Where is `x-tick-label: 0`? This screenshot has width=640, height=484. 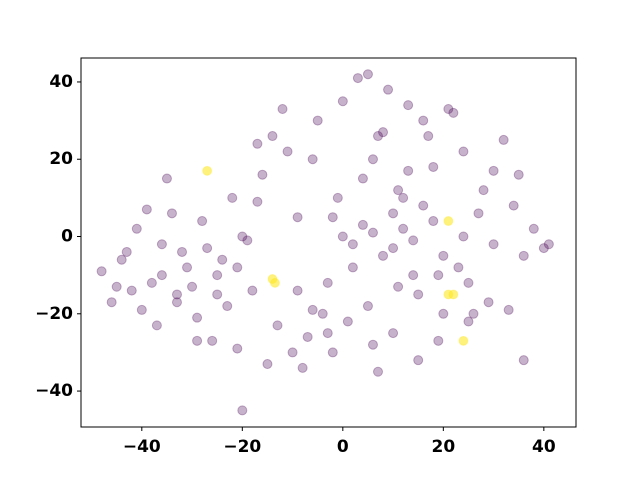 x-tick-label: 0 is located at coordinates (343, 447).